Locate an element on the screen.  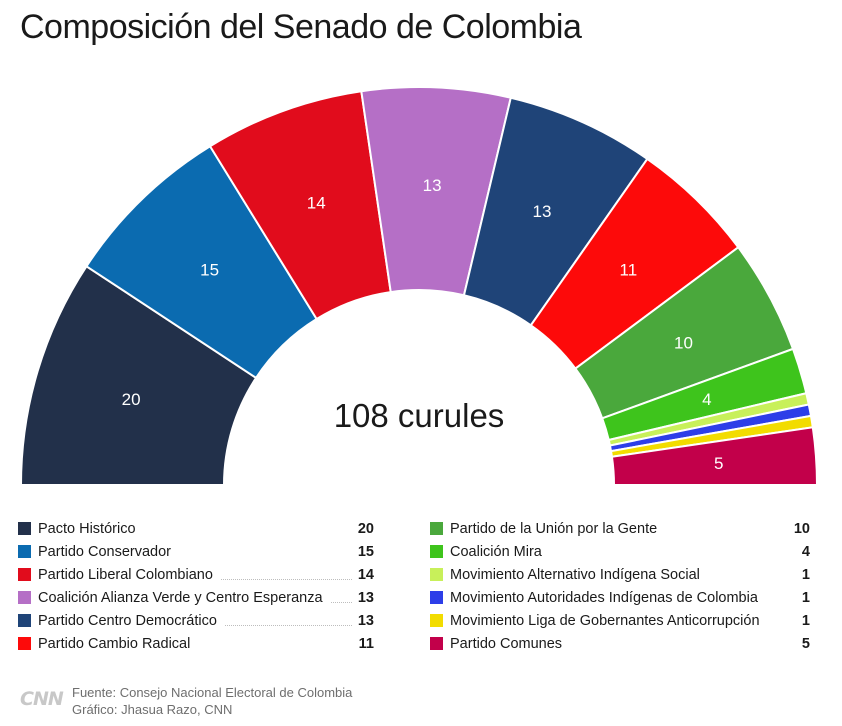
slice-label: 4 is located at coordinates (706, 399).